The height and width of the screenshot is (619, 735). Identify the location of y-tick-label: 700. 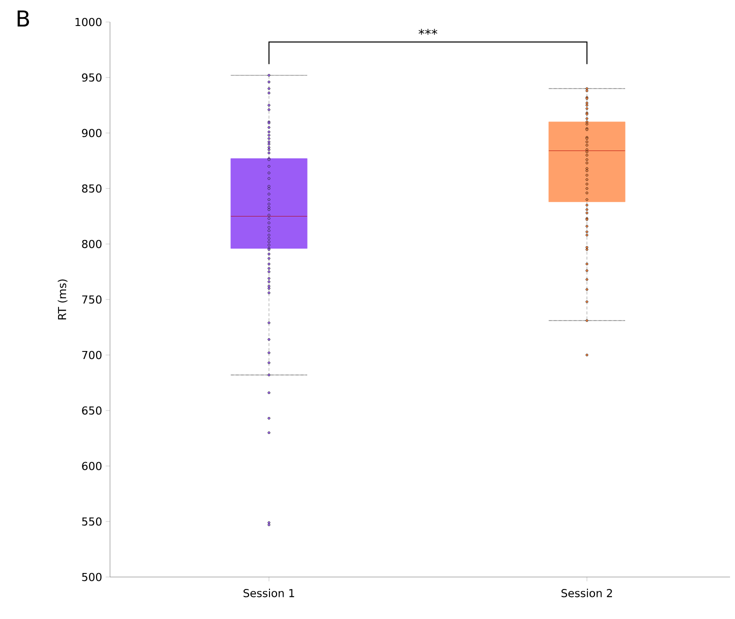
(92, 355).